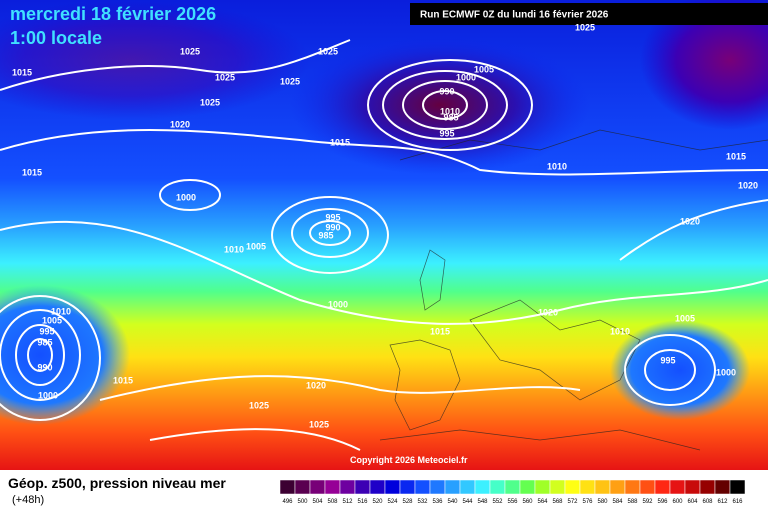  What do you see at coordinates (332, 502) in the screenshot?
I see `colorbar-label: 508` at bounding box center [332, 502].